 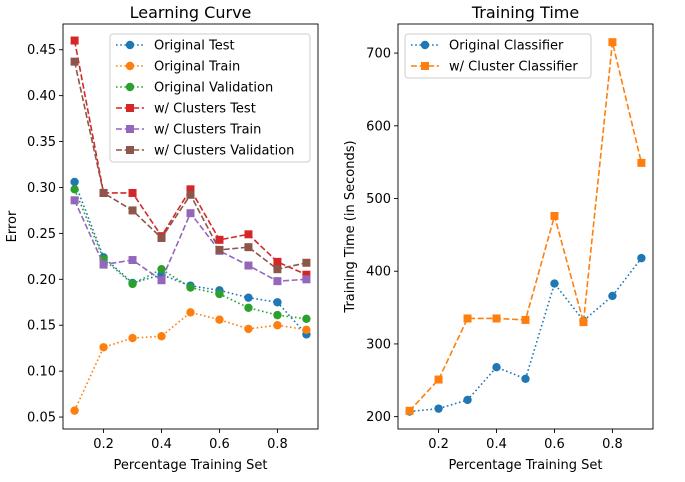 I want to click on legend-label: Original Train, so click(x=197, y=67).